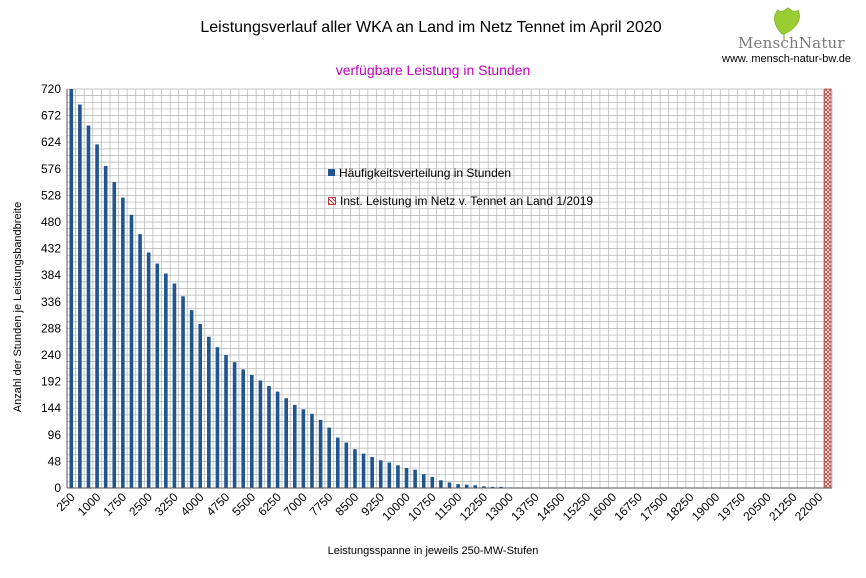 The height and width of the screenshot is (578, 866). What do you see at coordinates (57, 488) in the screenshot?
I see `y-tick-label: 0` at bounding box center [57, 488].